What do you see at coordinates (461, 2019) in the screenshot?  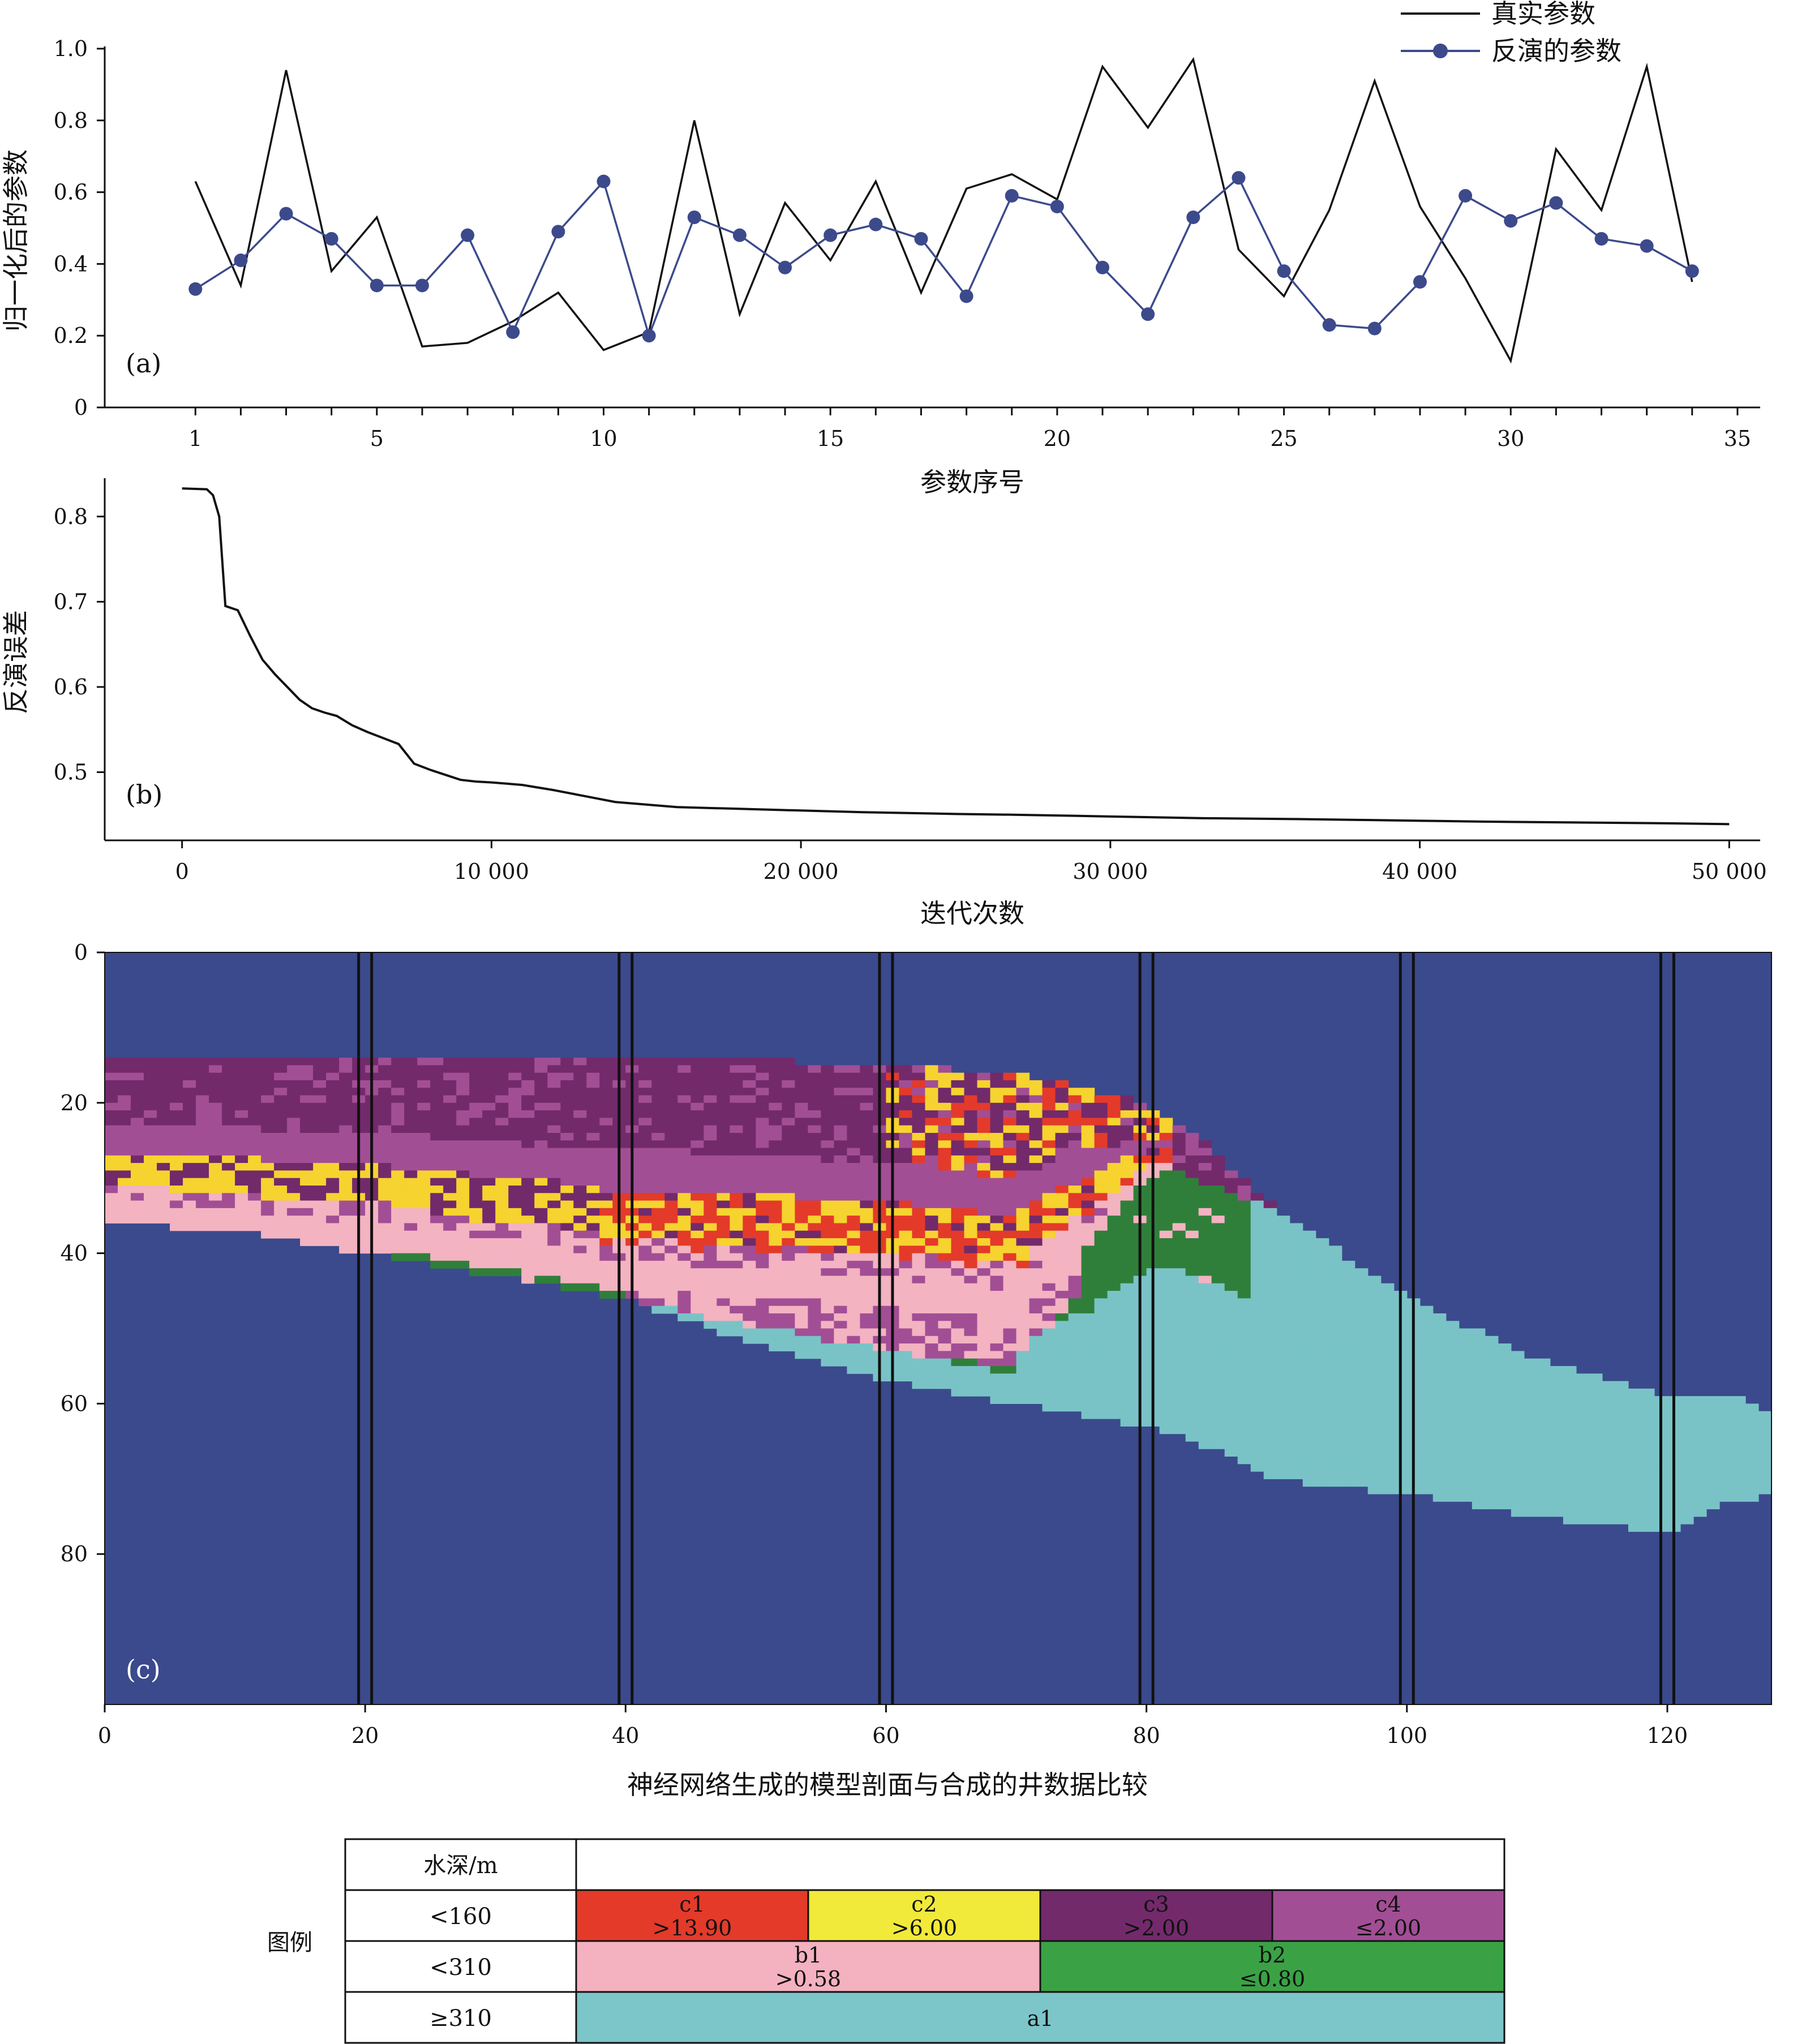 I see `legend-table-range: ≥310` at bounding box center [461, 2019].